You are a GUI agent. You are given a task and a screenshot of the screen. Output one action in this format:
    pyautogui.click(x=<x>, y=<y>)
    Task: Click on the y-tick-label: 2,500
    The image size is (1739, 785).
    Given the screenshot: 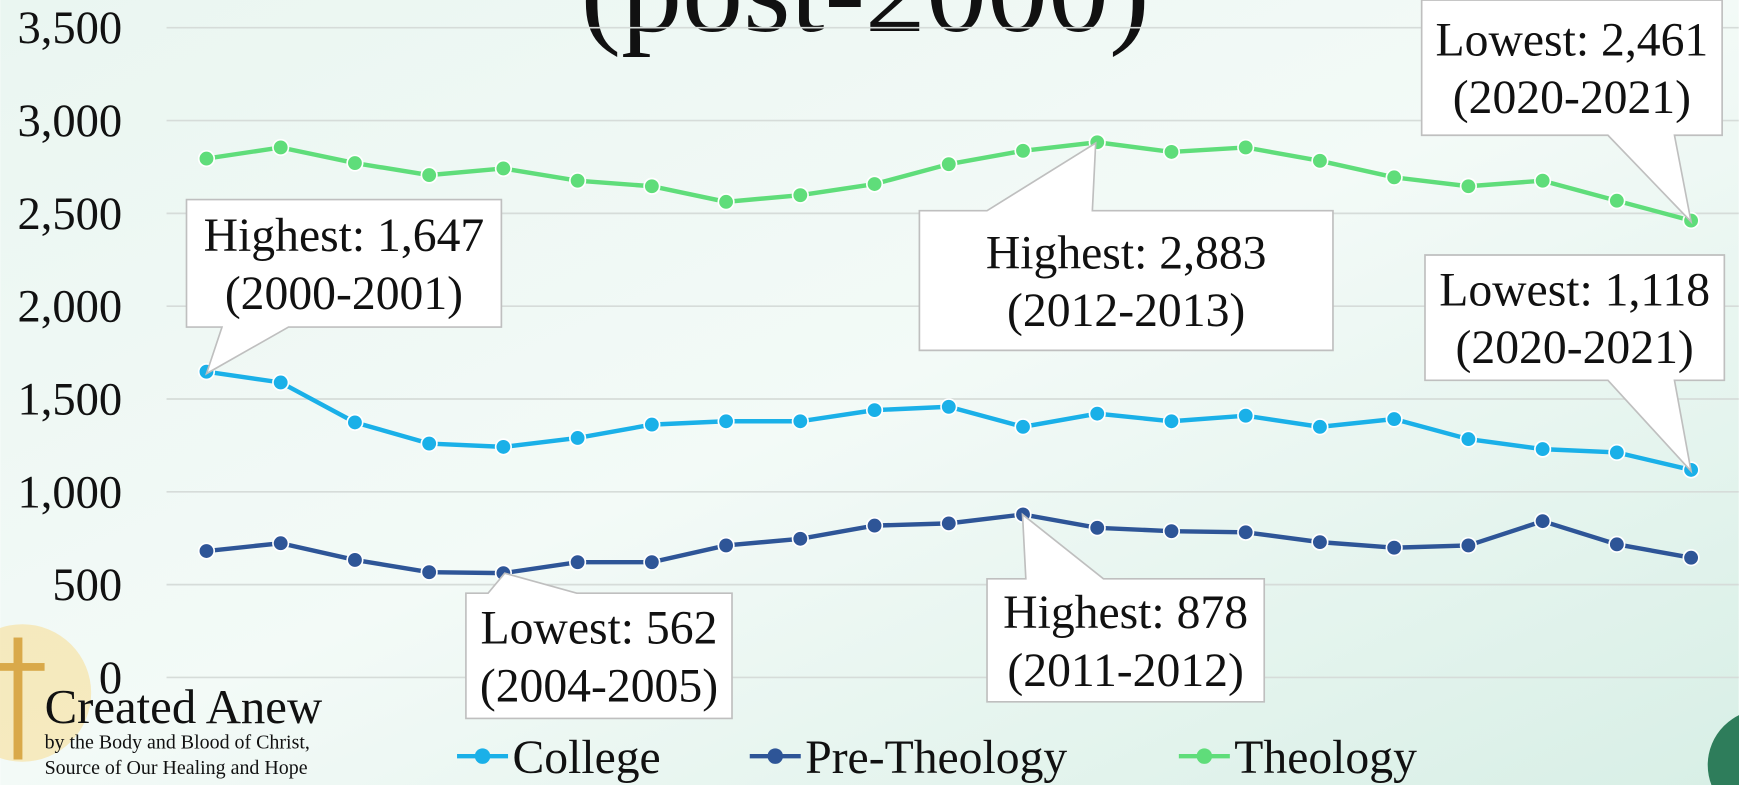 What is the action you would take?
    pyautogui.click(x=69, y=214)
    